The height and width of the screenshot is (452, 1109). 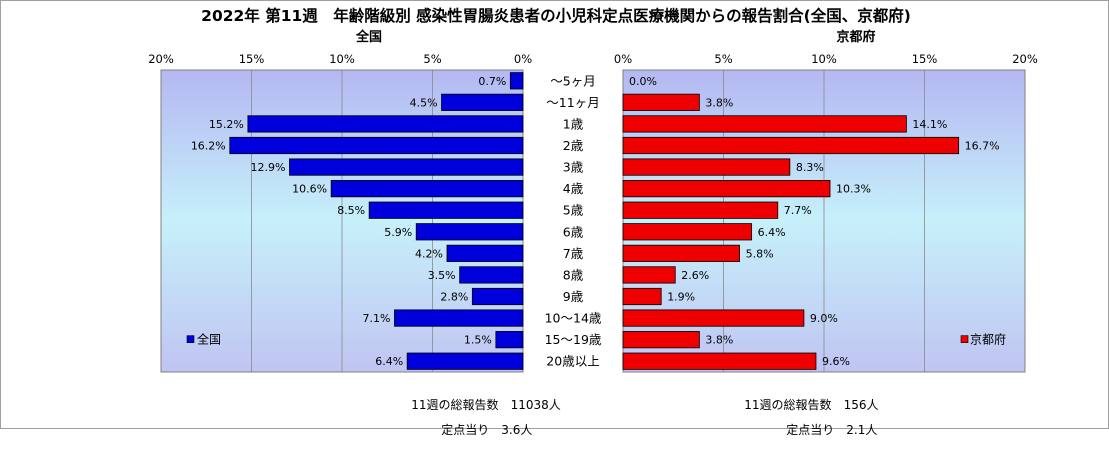 I want to click on category-label: 9歳, so click(x=573, y=296).